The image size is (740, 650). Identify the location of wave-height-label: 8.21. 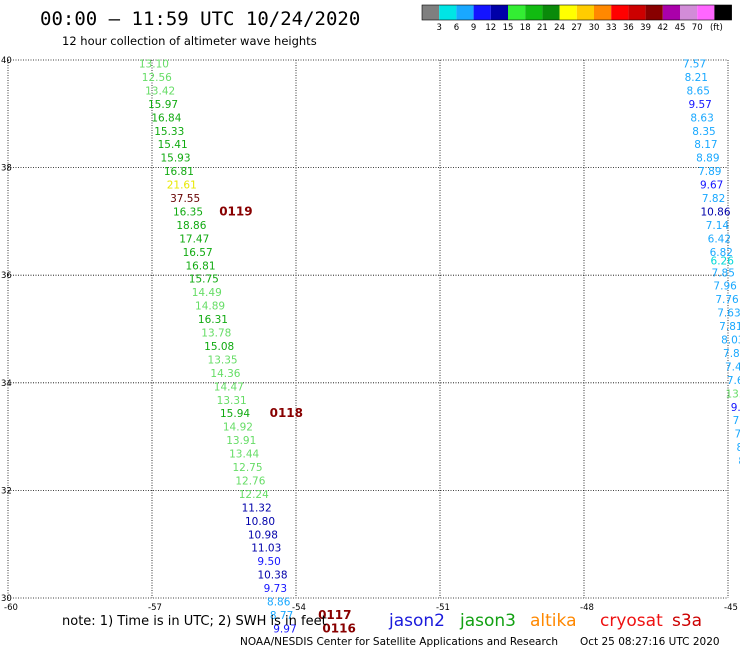
(696, 78).